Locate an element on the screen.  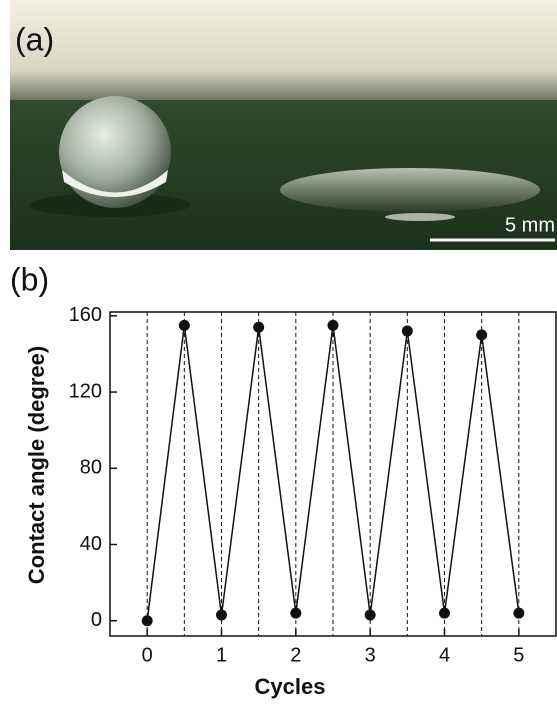
y-tick-label: 120 is located at coordinates (85, 391).